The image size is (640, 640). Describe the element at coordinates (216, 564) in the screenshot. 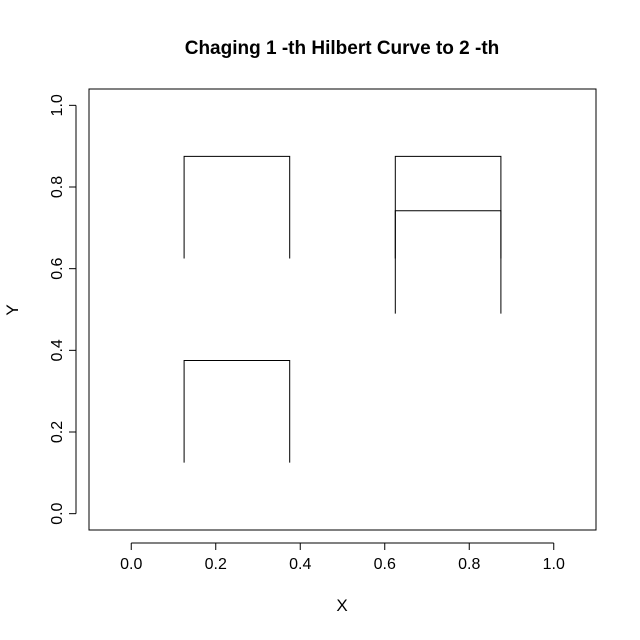

I see `x-tick-label: 0.2` at that location.